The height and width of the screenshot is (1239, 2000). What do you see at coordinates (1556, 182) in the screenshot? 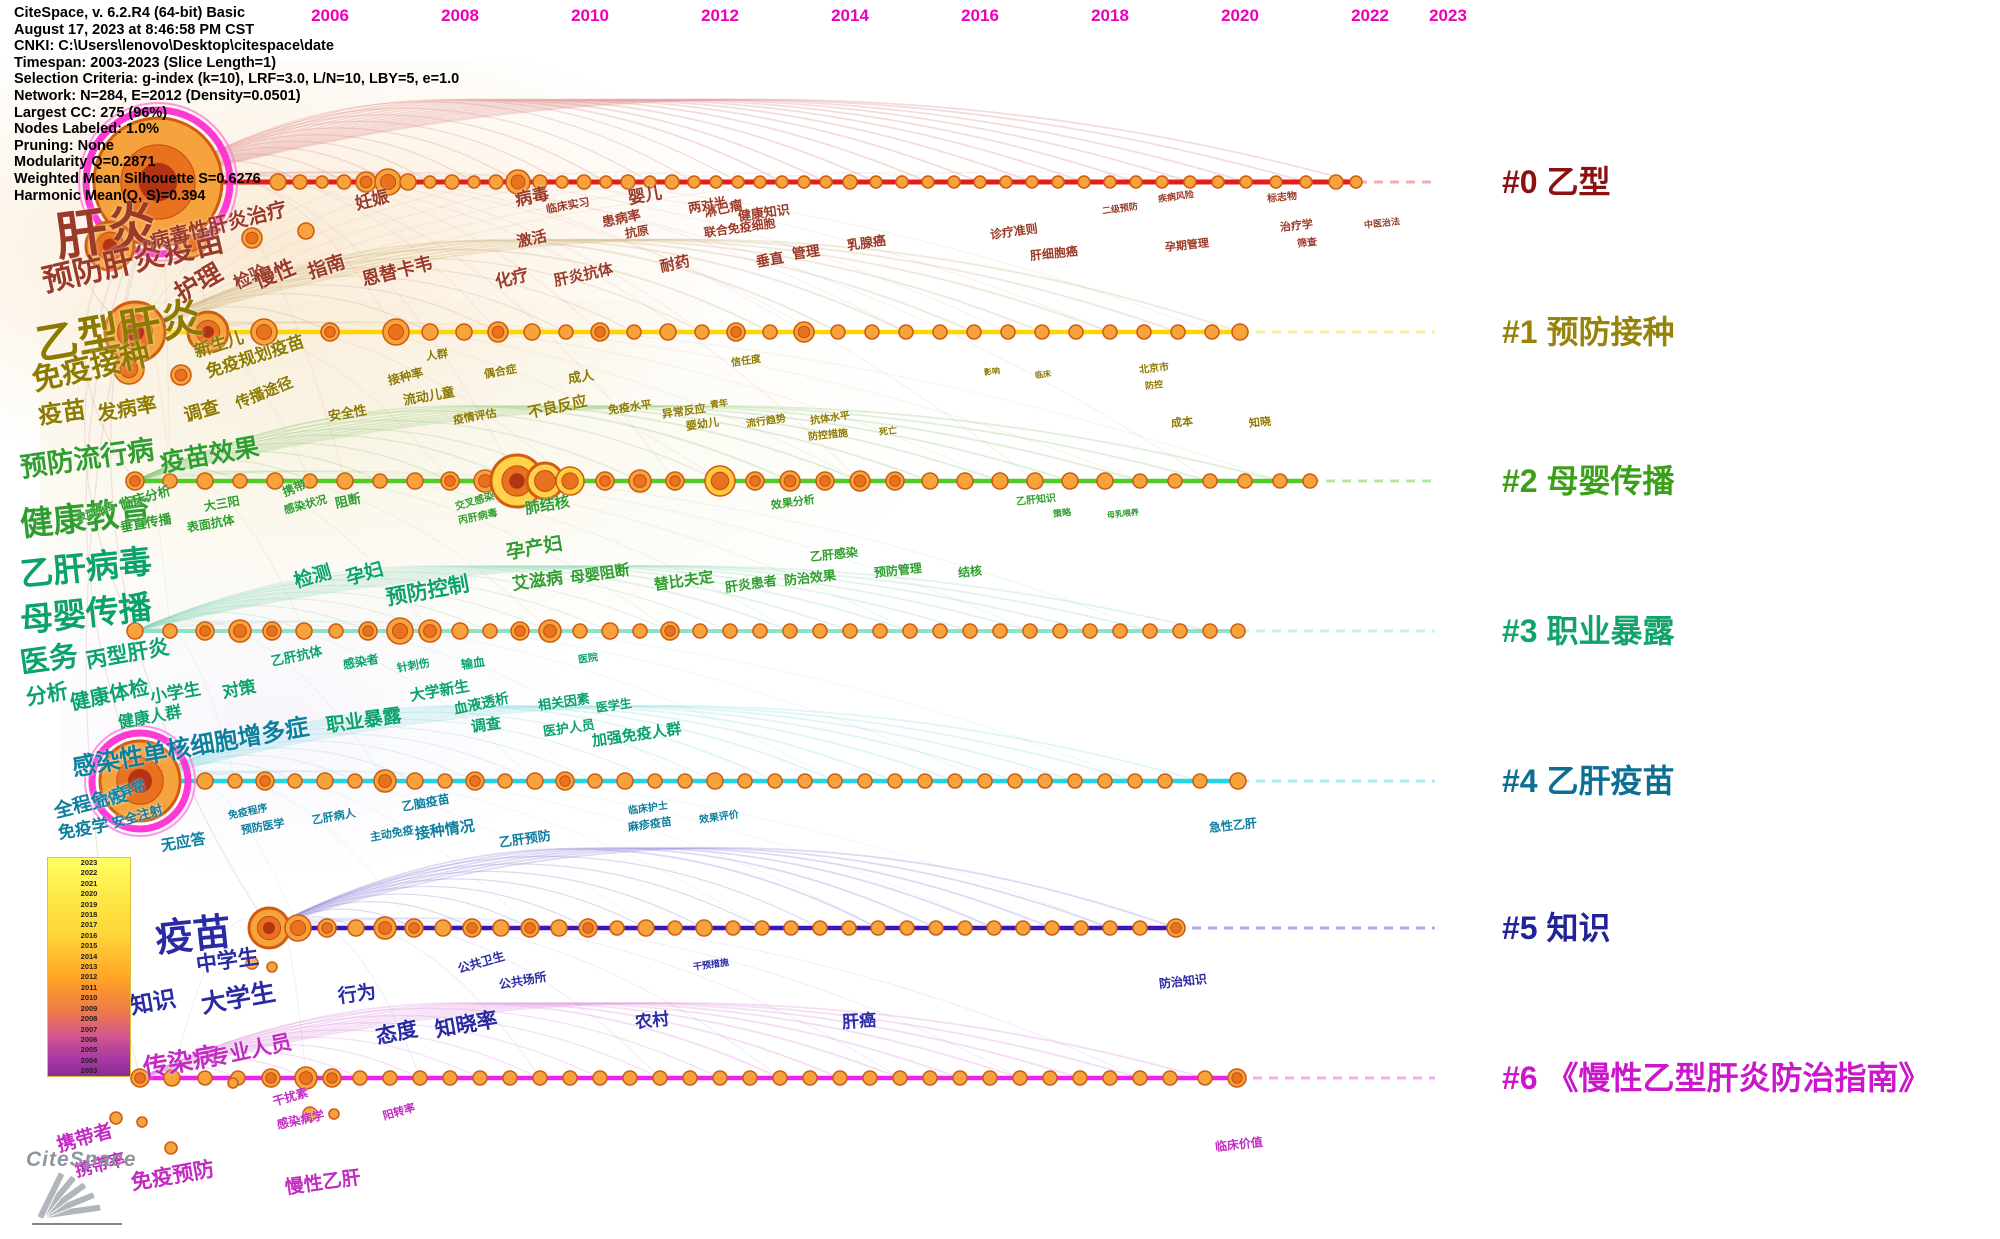
I see `cluster-label-0: #0 乙型` at bounding box center [1556, 182].